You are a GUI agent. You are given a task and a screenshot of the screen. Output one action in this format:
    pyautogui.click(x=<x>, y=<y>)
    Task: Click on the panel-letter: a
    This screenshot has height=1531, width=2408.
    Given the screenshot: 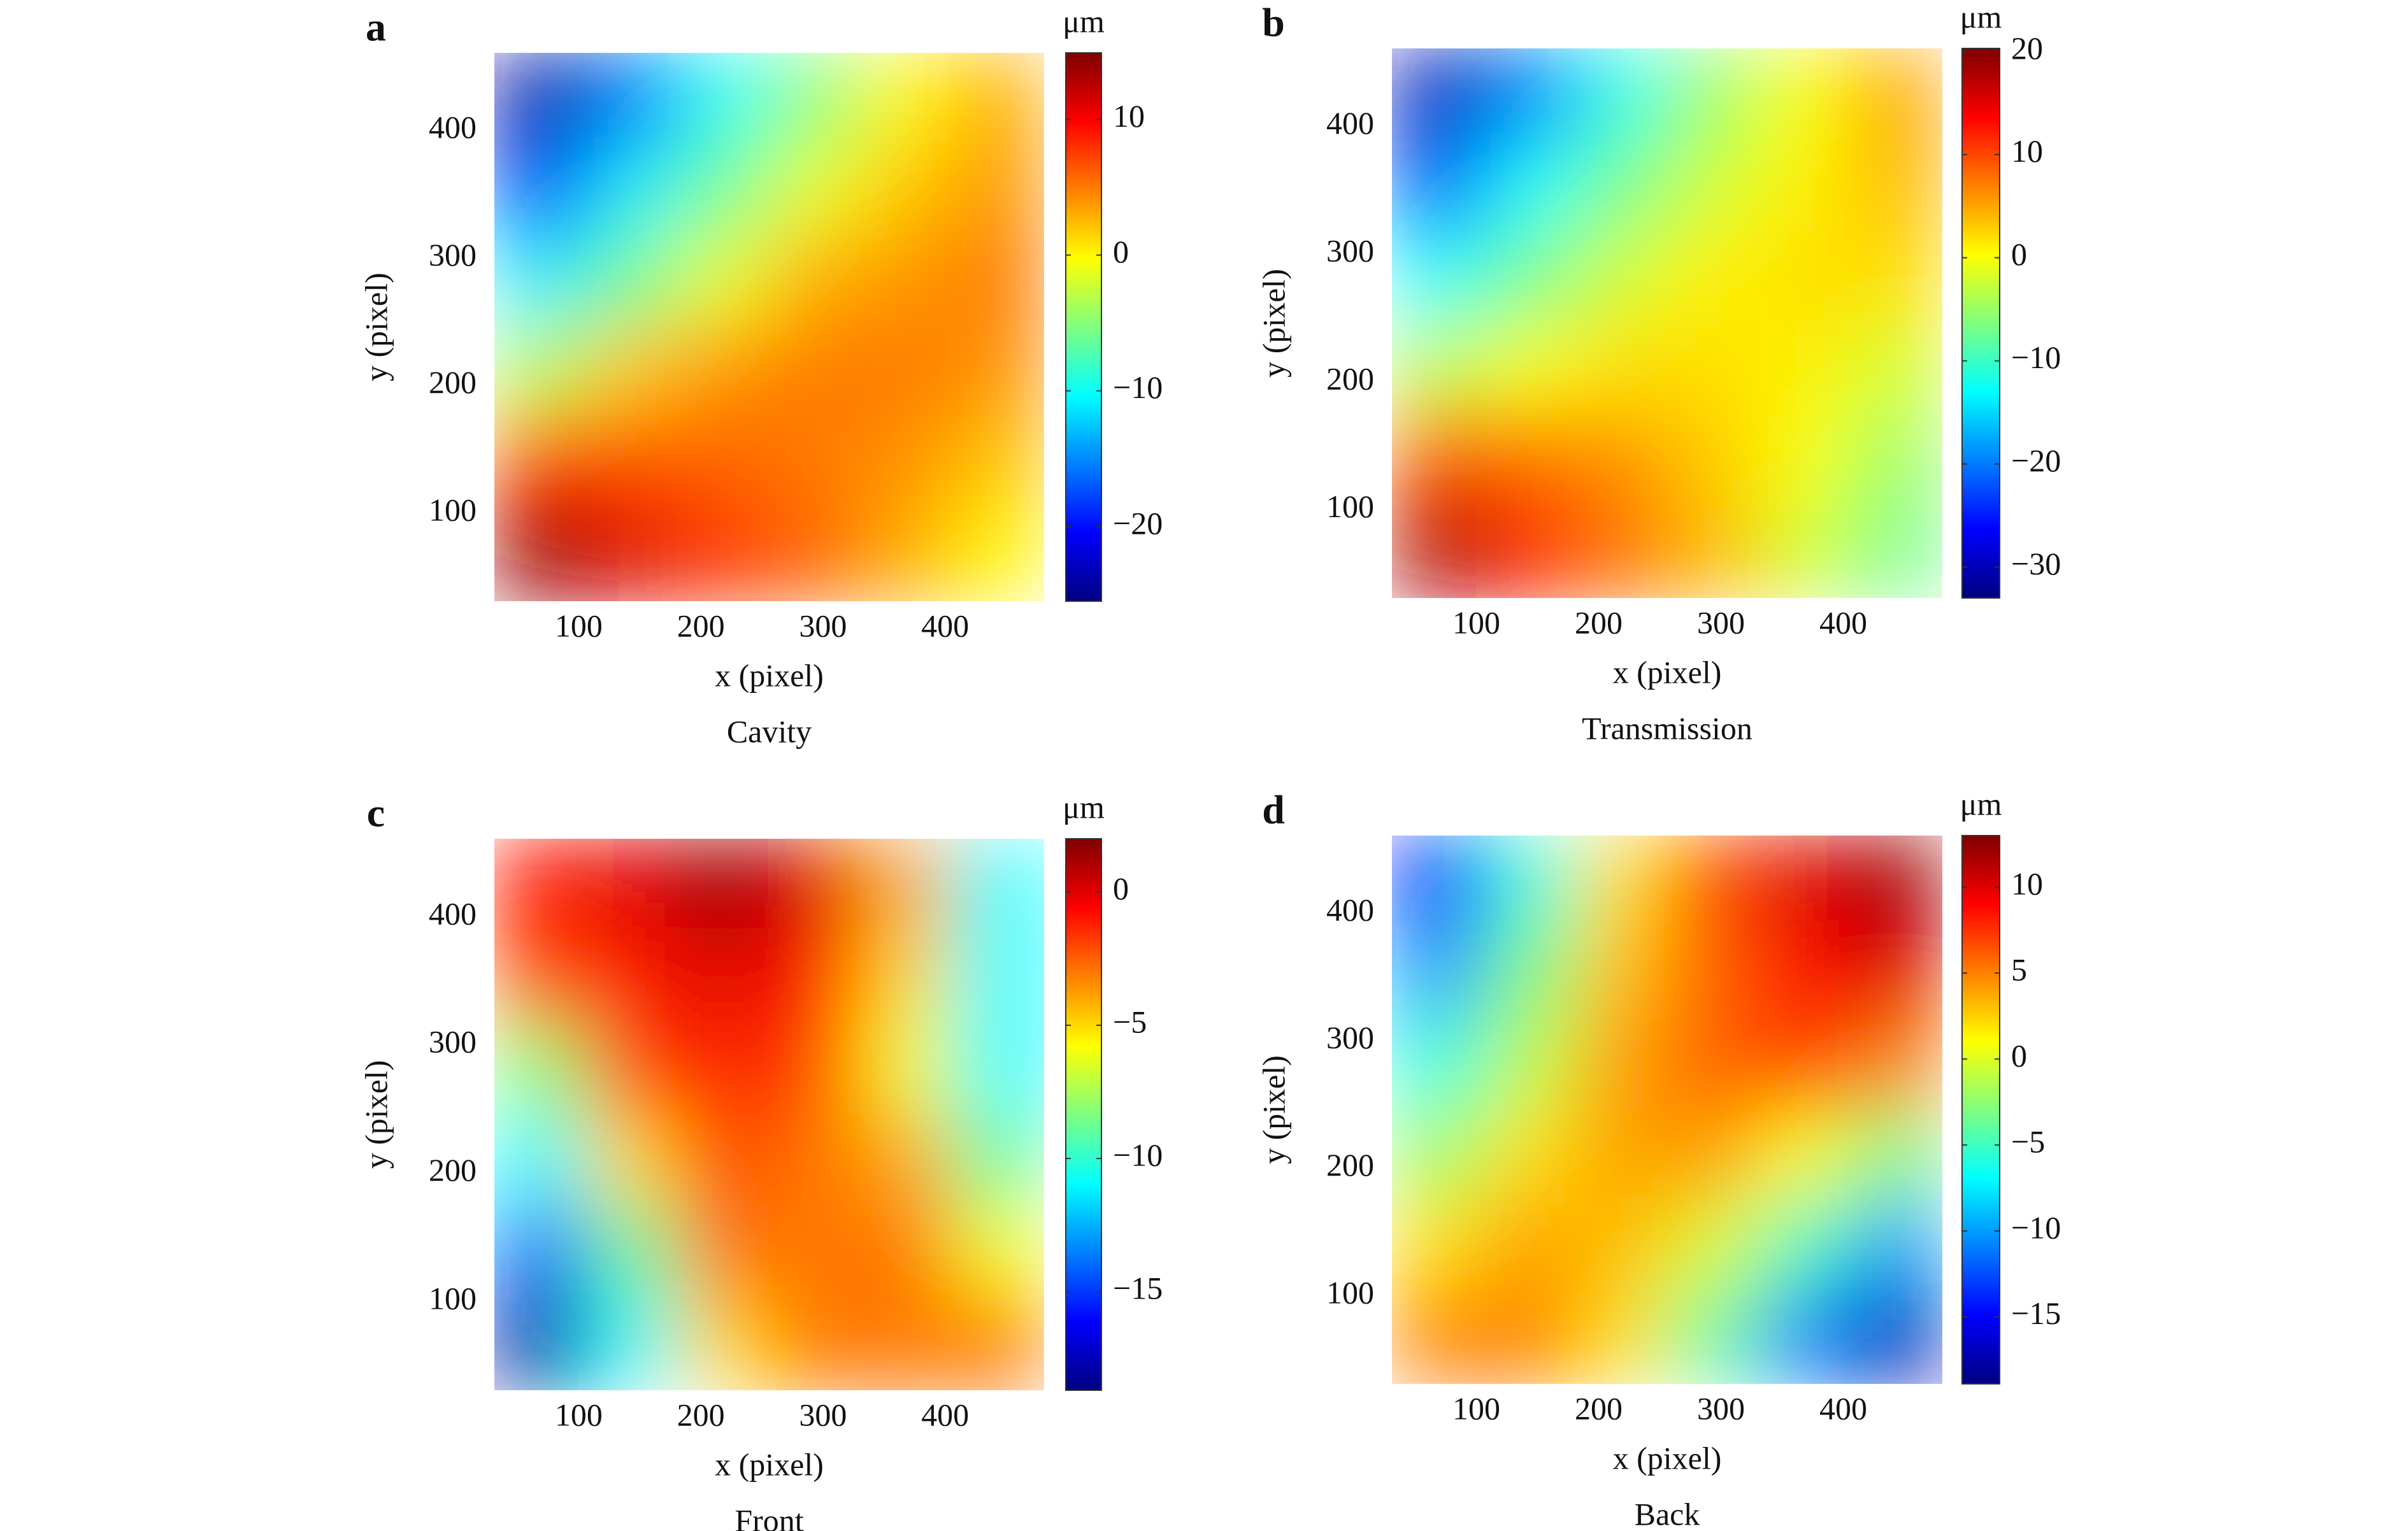 What is the action you would take?
    pyautogui.click(x=376, y=27)
    